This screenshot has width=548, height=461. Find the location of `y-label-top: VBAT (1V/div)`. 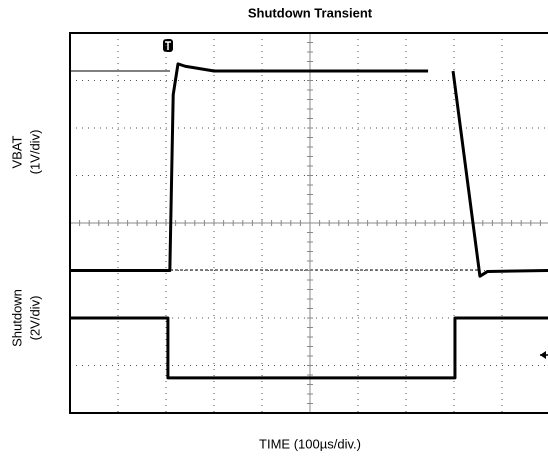

y-label-top: VBAT (1V/div) is located at coordinates (25, 152).